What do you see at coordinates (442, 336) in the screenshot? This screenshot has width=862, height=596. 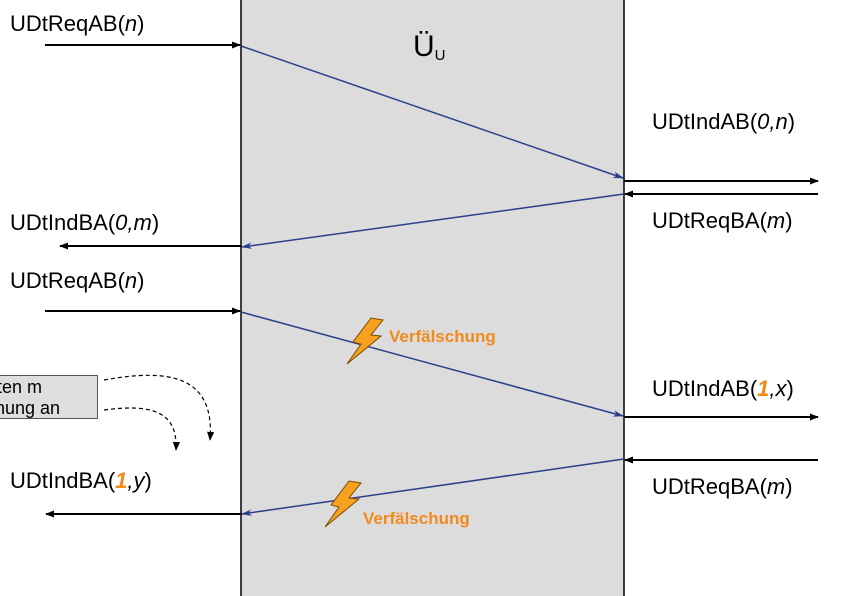 I see `error-label-1: Verfälschung` at bounding box center [442, 336].